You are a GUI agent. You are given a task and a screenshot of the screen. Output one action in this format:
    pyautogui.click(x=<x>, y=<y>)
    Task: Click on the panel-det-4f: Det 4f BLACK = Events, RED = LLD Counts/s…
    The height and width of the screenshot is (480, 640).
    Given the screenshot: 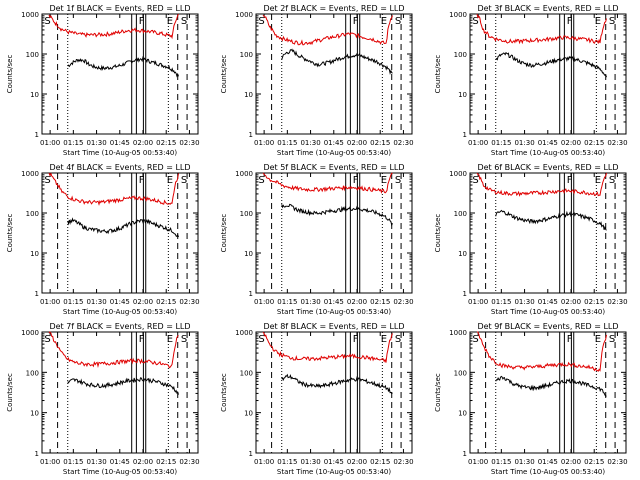 What is the action you would take?
    pyautogui.click(x=103, y=239)
    